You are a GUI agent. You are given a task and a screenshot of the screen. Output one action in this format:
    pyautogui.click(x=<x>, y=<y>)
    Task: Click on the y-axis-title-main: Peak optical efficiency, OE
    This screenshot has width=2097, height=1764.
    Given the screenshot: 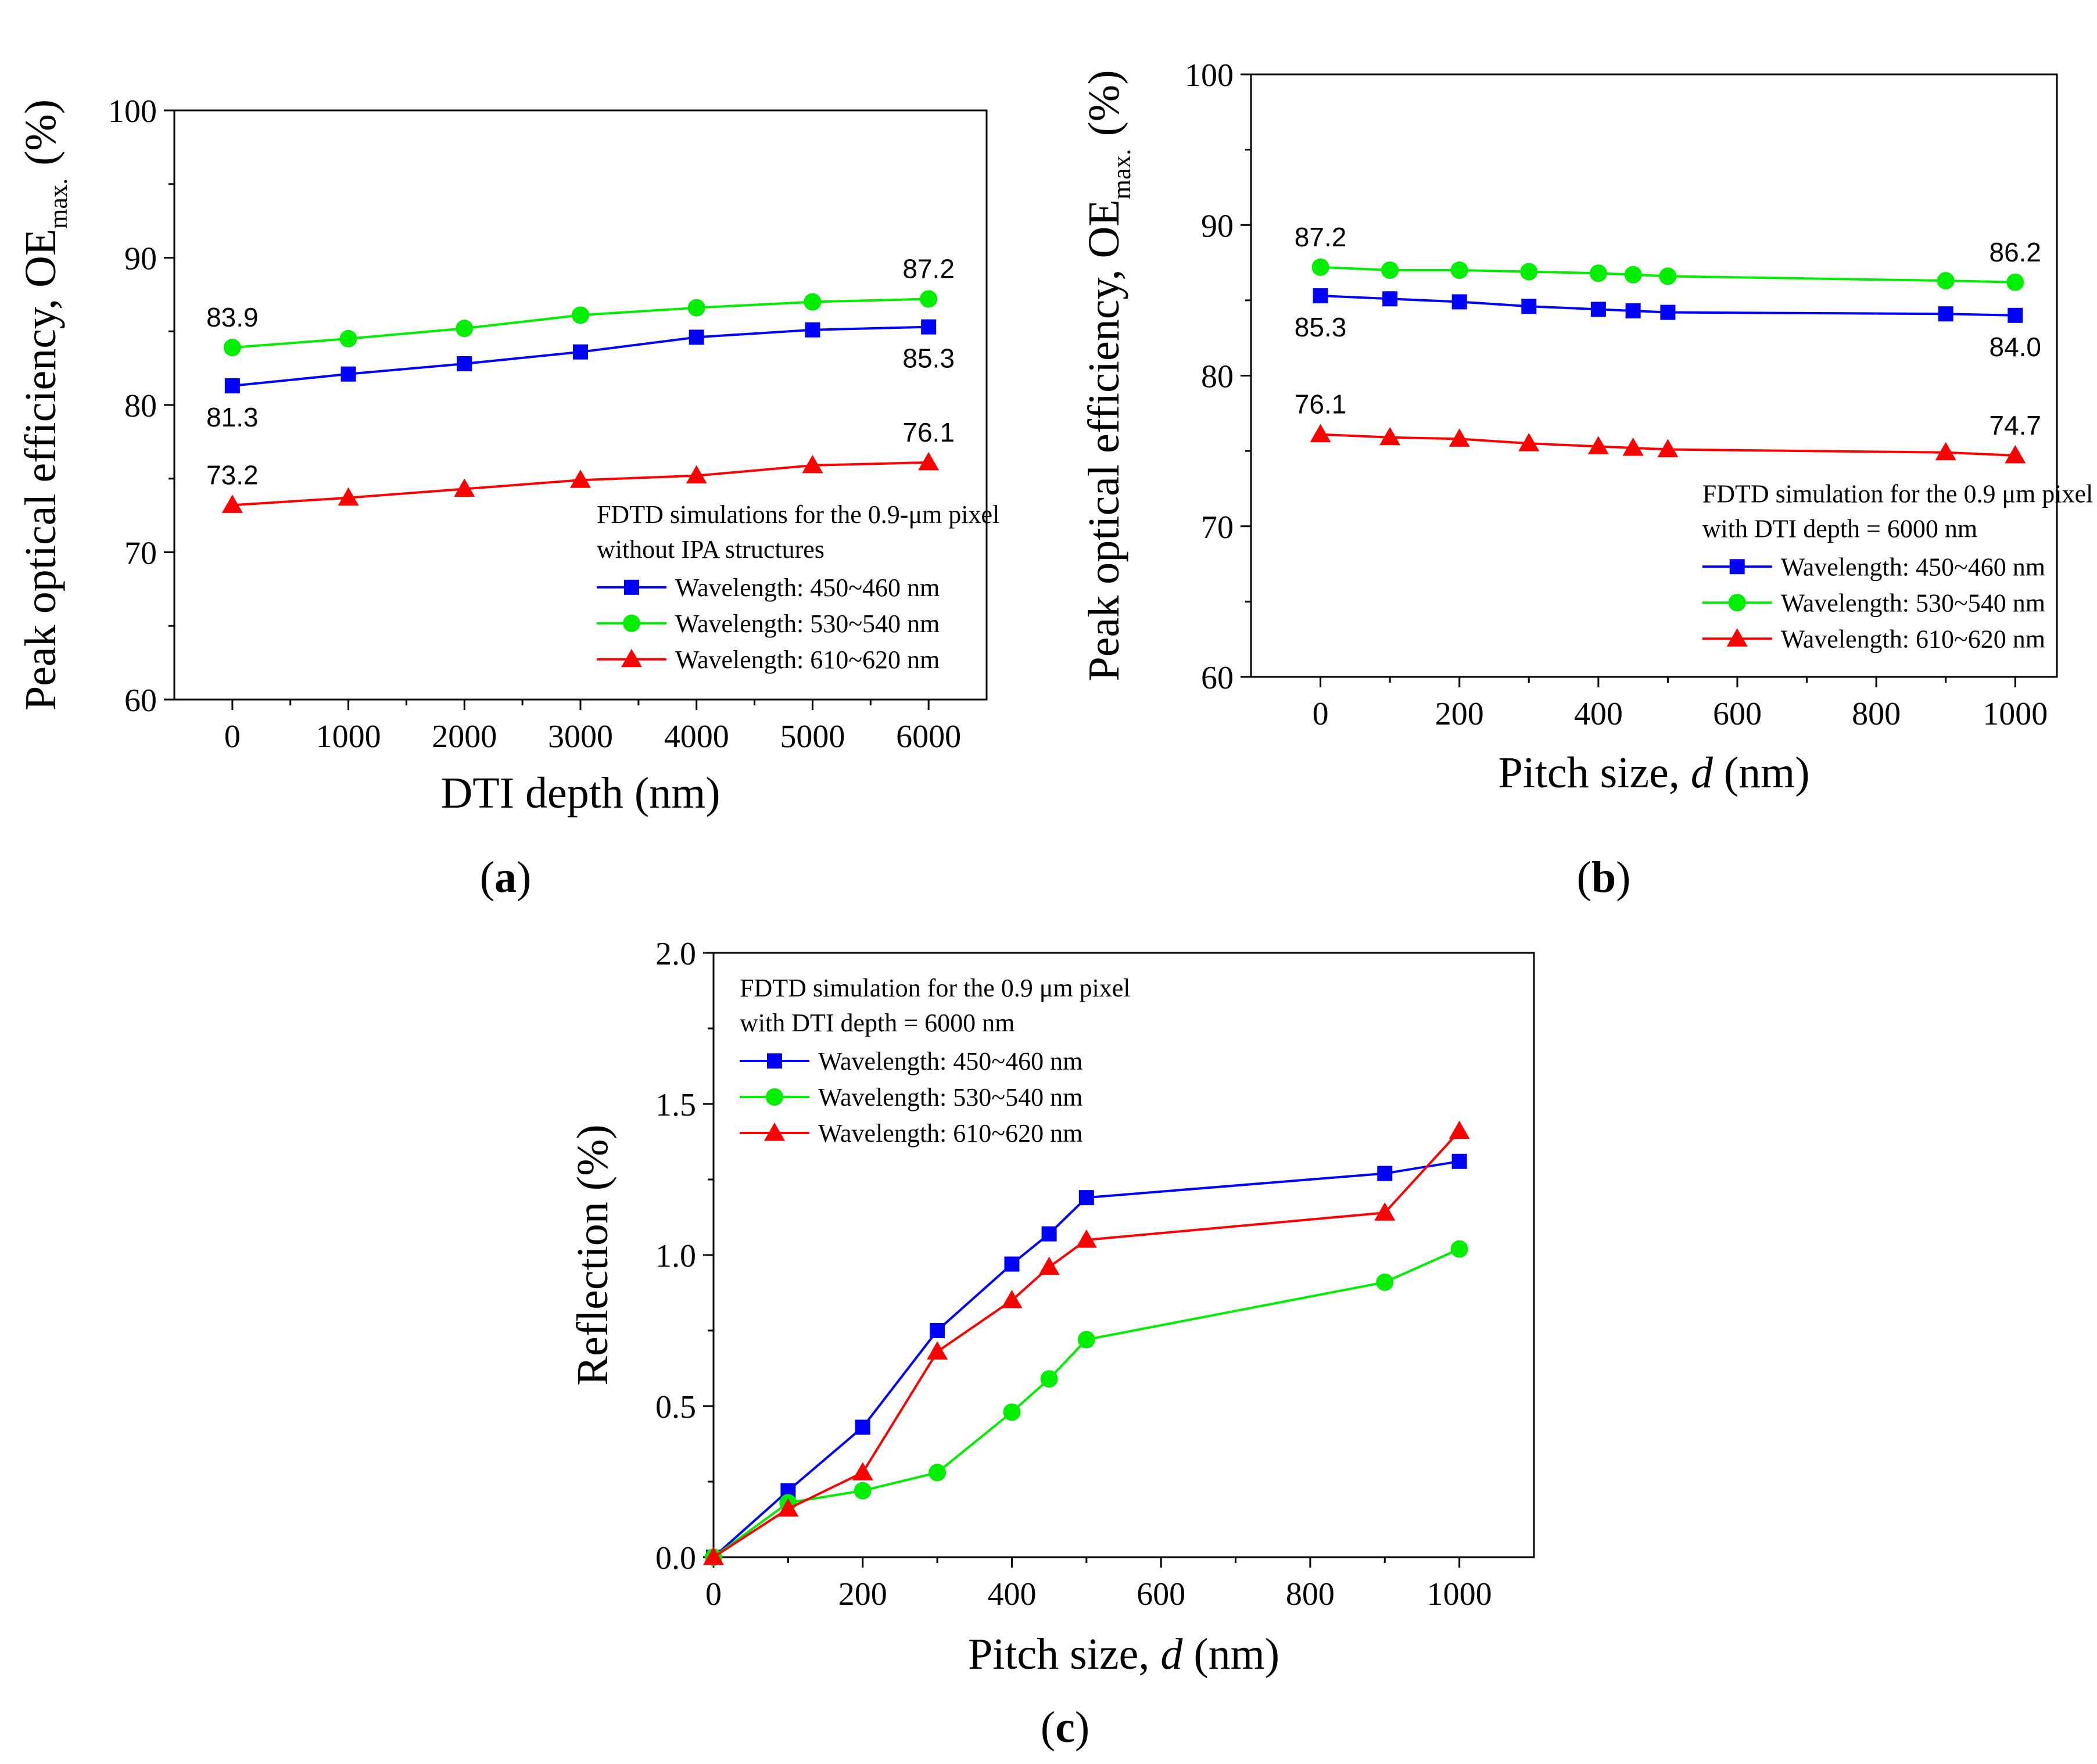 What is the action you would take?
    pyautogui.click(x=40, y=470)
    